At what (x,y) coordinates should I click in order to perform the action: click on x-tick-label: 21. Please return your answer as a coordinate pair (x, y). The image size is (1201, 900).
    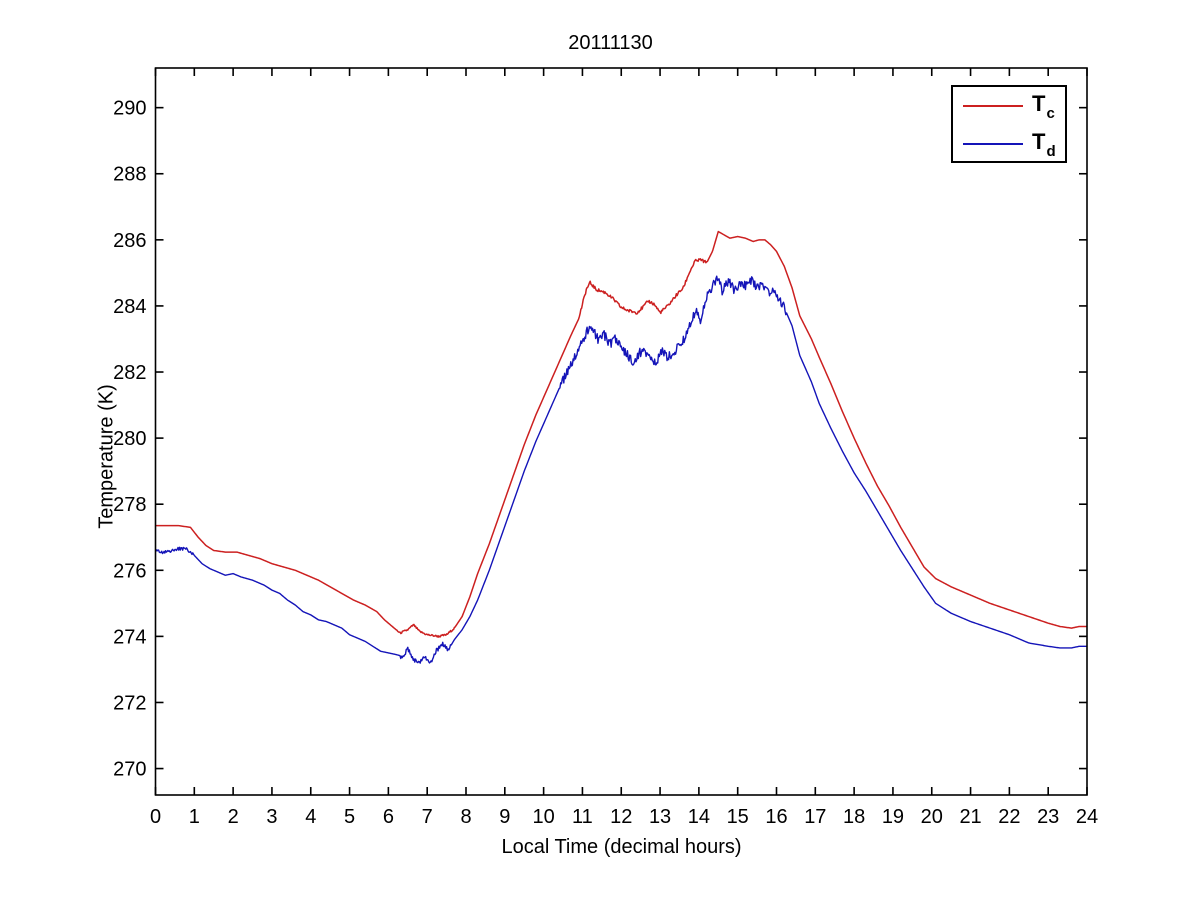
    Looking at the image, I should click on (970, 817).